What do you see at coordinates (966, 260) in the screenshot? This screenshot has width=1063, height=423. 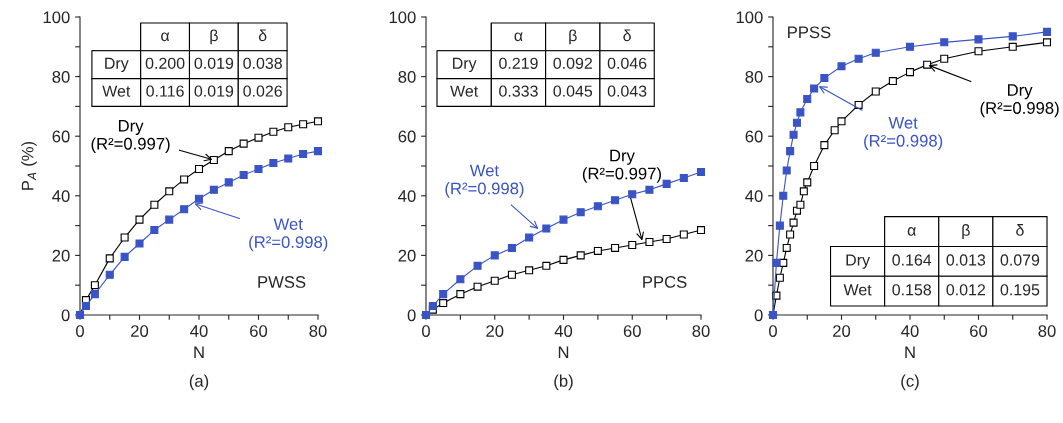 I see `annotation: 0.013` at bounding box center [966, 260].